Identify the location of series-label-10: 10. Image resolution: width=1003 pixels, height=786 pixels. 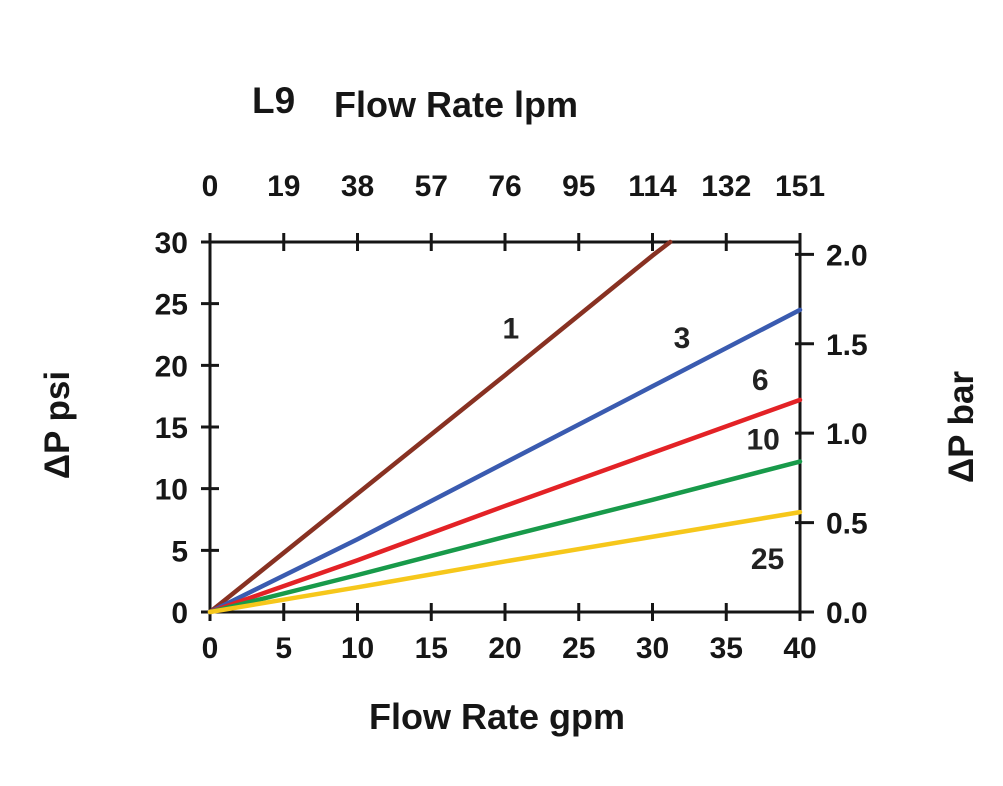
(762, 439).